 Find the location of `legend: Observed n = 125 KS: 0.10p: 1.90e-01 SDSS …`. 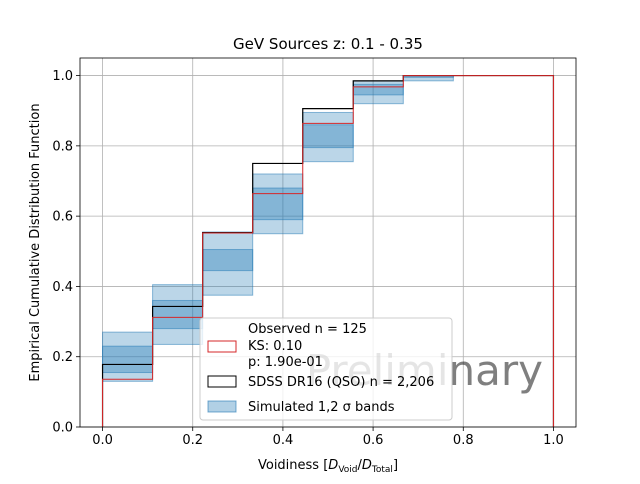

legend: Observed n = 125 KS: 0.10p: 1.90e-01 SDSS … is located at coordinates (326, 369).